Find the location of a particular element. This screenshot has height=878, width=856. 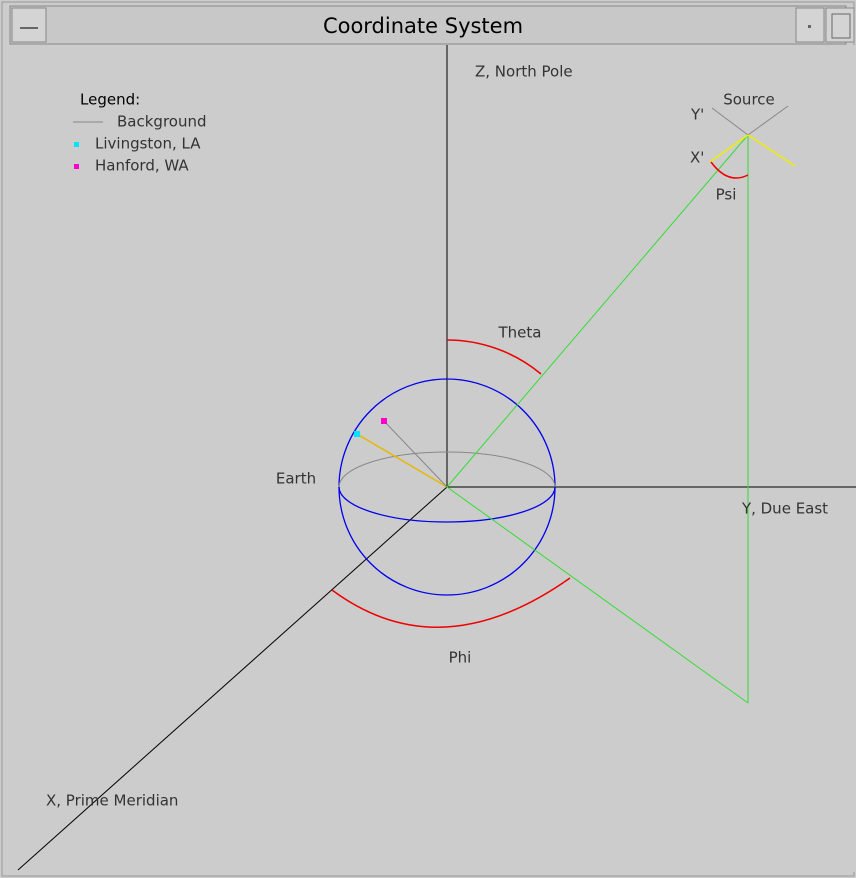

source-axis is located at coordinates (768, 120).